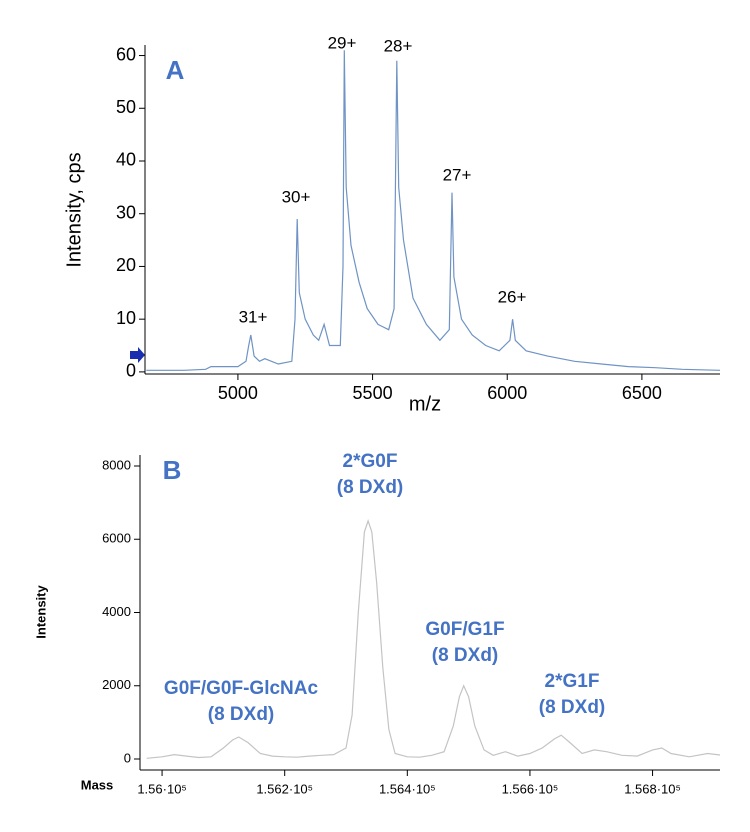 This screenshot has width=750, height=832. Describe the element at coordinates (126, 265) in the screenshot. I see `y-tick-label: 20` at that location.